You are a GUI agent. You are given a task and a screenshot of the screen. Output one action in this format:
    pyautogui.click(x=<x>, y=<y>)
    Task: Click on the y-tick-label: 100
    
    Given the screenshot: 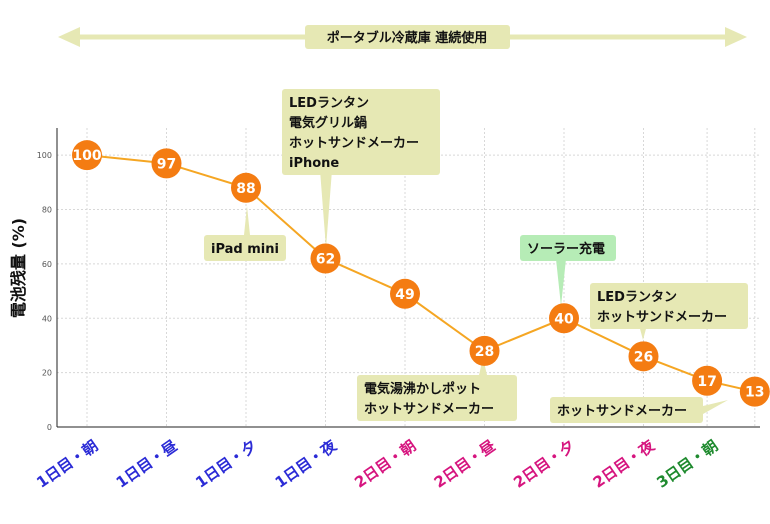 What is the action you would take?
    pyautogui.click(x=44, y=155)
    